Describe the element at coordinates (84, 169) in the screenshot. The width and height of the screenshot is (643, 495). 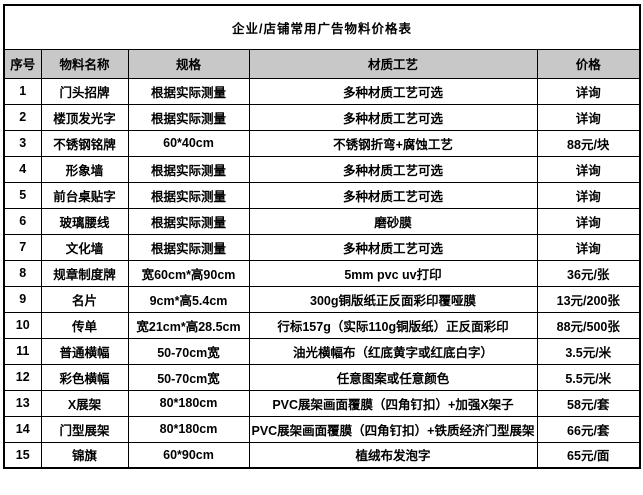
I see `cell-name: 形象墙` at that location.